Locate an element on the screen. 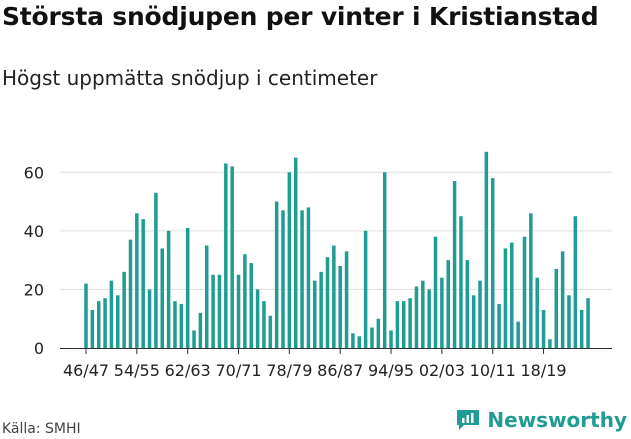 Image resolution: width=631 pixels, height=439 pixels. bar-71/72 is located at coordinates (245, 301).